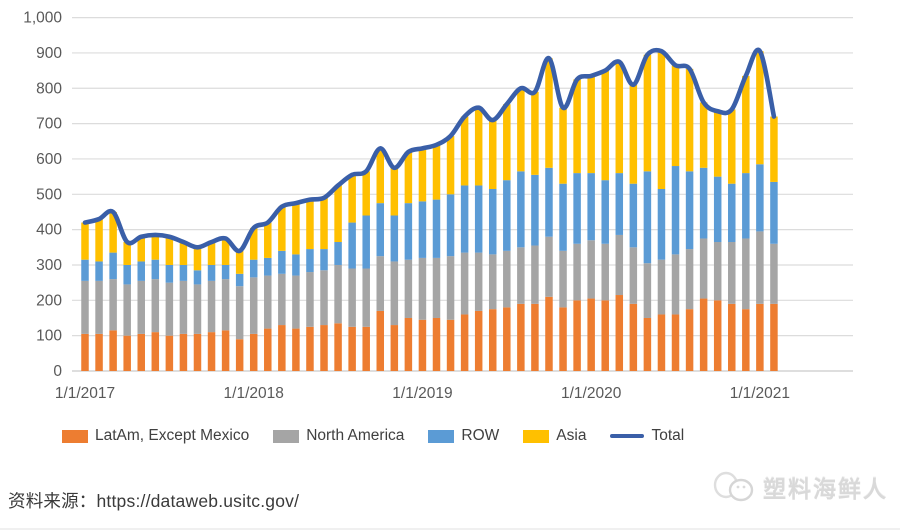 The image size is (900, 530). I want to click on legend-item-asia: Asia, so click(554, 436).